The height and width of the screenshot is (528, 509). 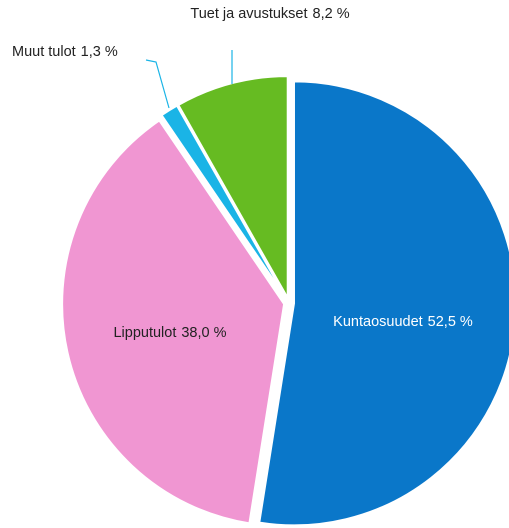 I want to click on category-label: Muut tulot, so click(x=44, y=52).